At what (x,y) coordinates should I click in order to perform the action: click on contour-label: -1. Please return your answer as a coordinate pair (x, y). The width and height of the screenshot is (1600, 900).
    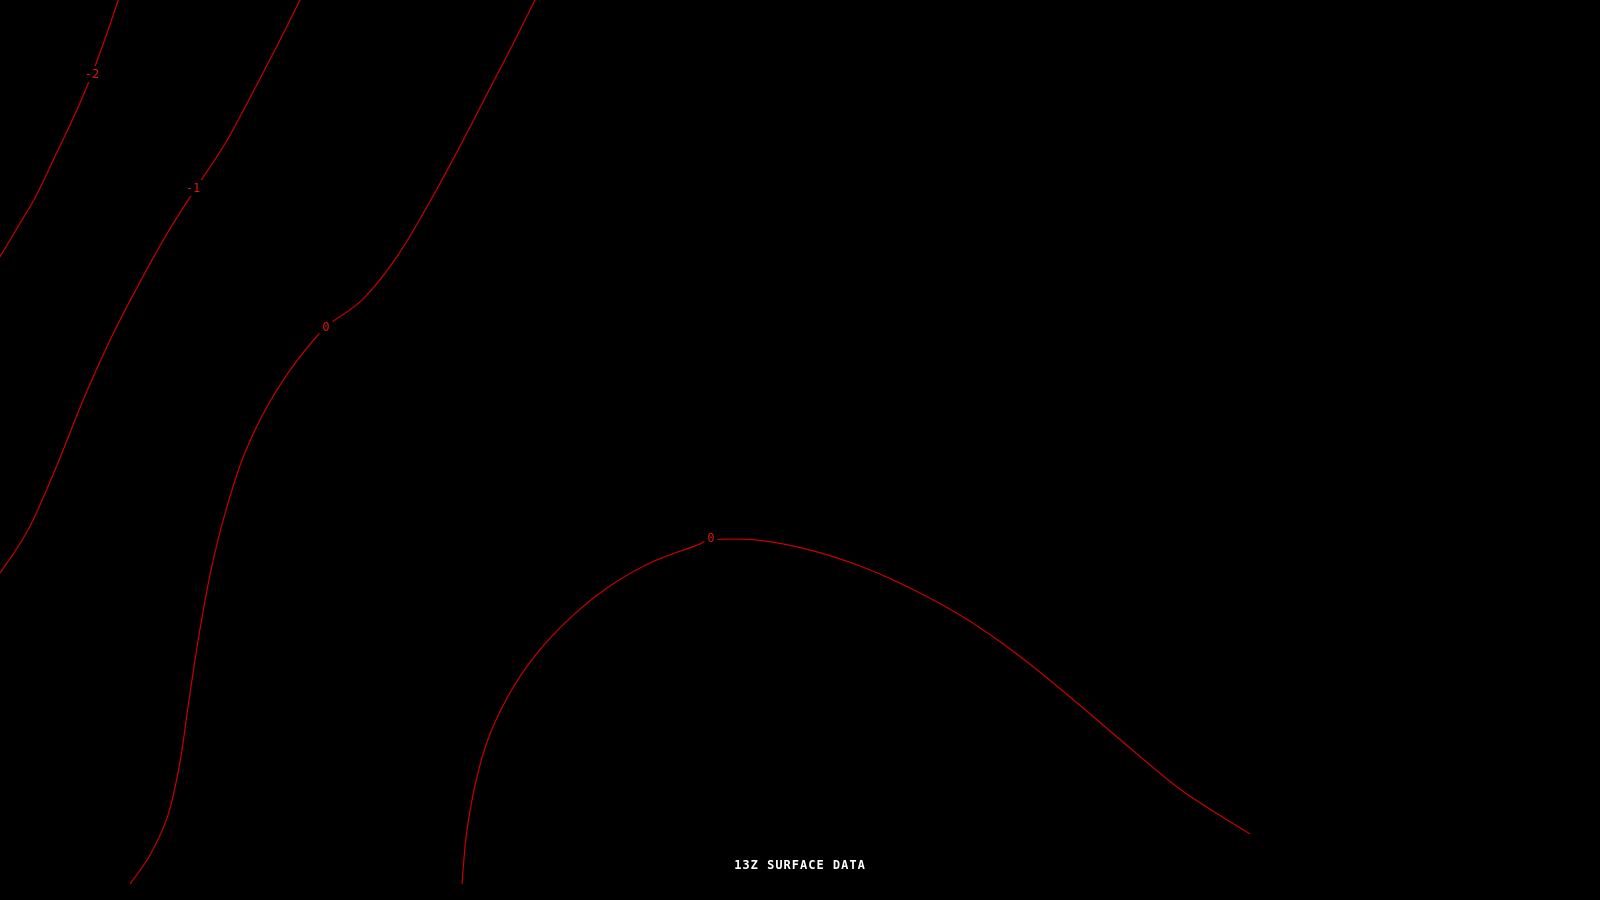
    Looking at the image, I should click on (193, 188).